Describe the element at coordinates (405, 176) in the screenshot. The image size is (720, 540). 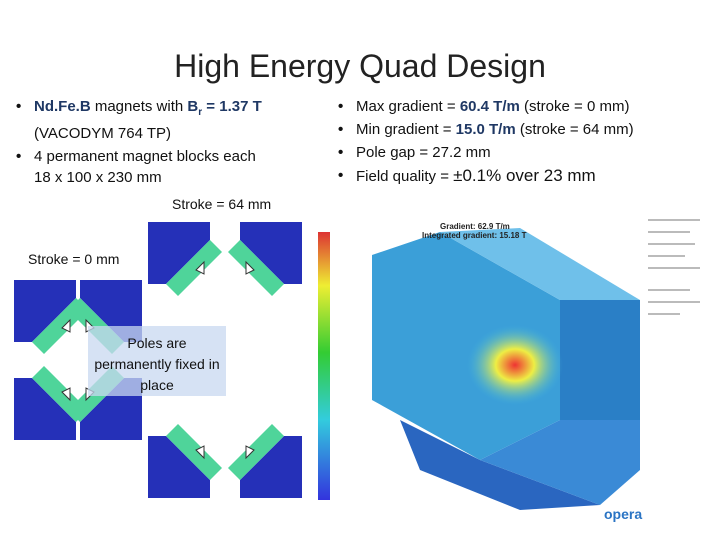
I see `bullet-text: Field quality =` at that location.